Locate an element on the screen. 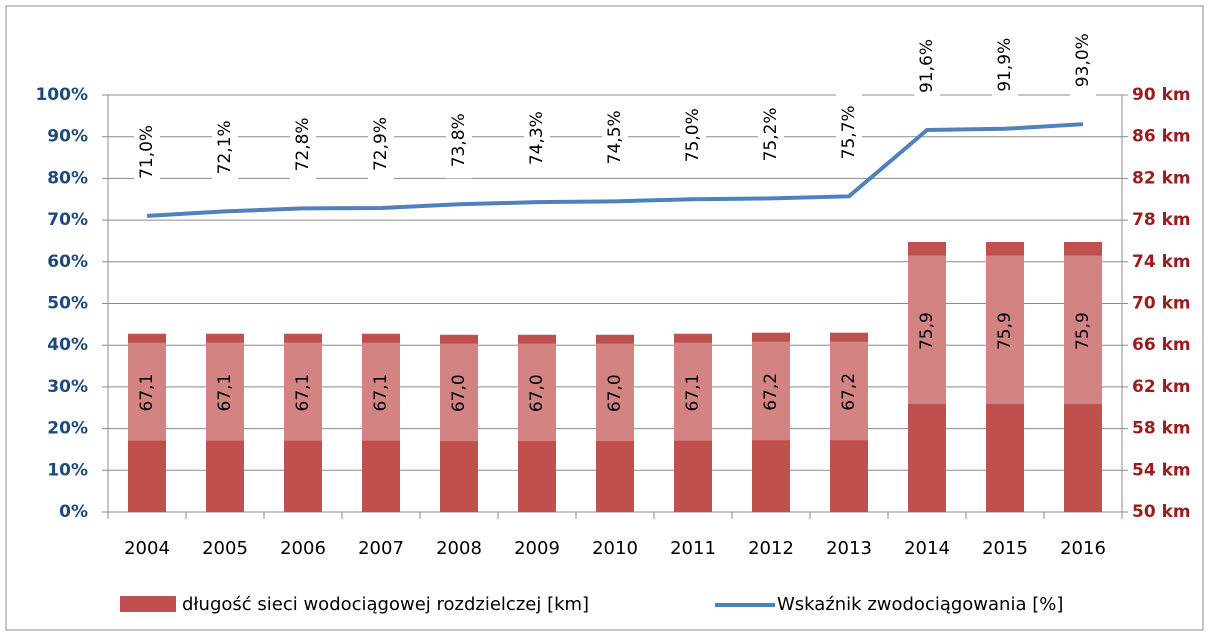 This screenshot has height=636, width=1209. y-tick-label: 50% is located at coordinates (67, 304).